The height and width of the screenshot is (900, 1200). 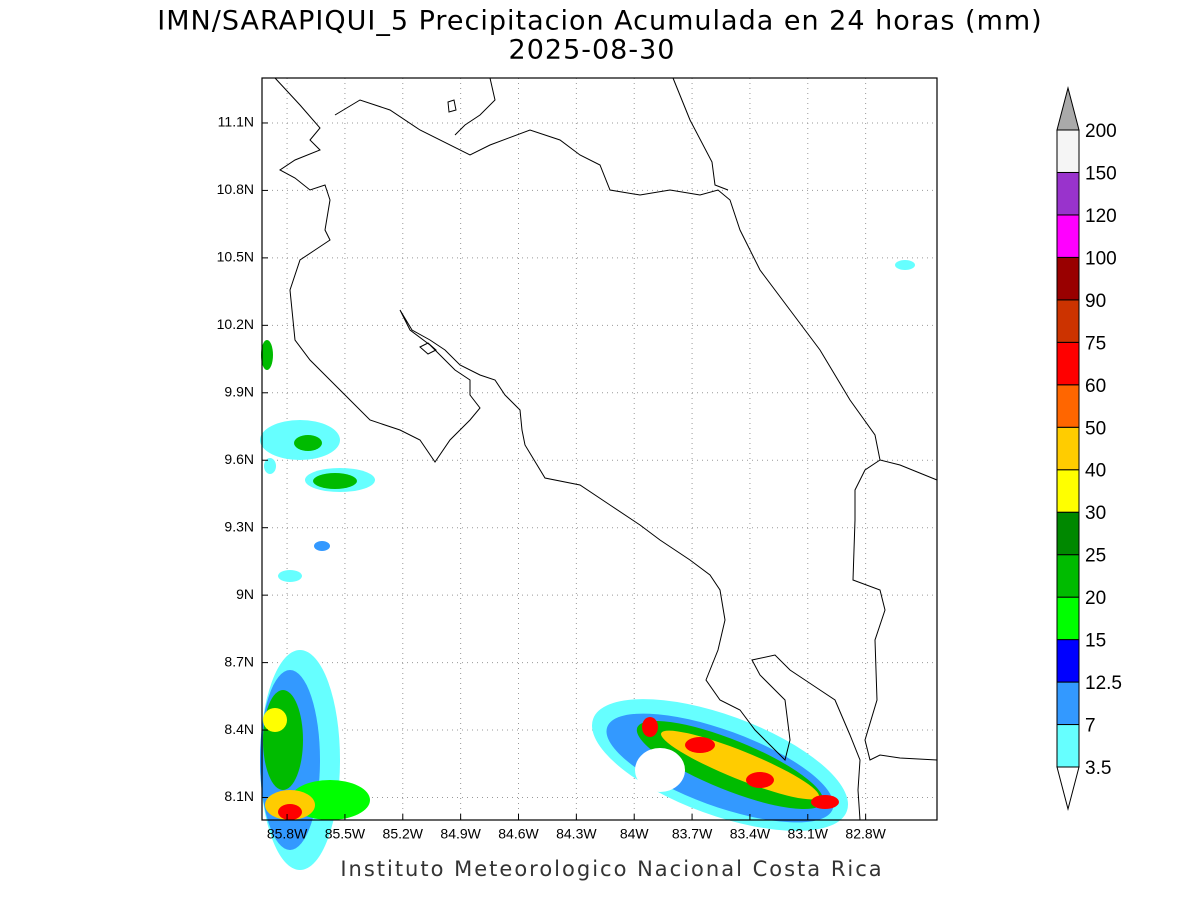 I want to click on y-tick-label: 11.1N, so click(x=236, y=122).